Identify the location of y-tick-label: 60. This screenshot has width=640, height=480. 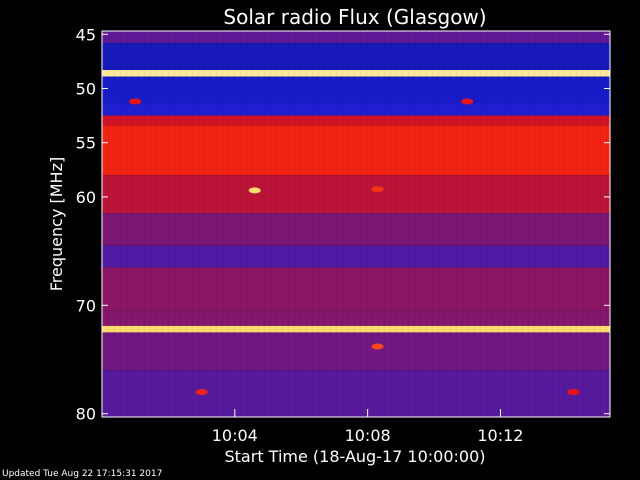
(86, 197).